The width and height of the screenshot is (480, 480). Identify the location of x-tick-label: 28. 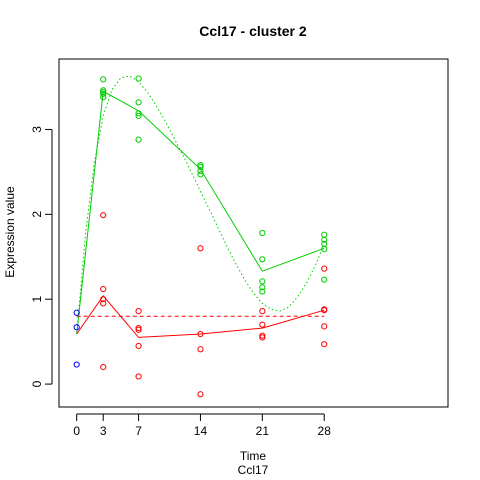
(325, 431).